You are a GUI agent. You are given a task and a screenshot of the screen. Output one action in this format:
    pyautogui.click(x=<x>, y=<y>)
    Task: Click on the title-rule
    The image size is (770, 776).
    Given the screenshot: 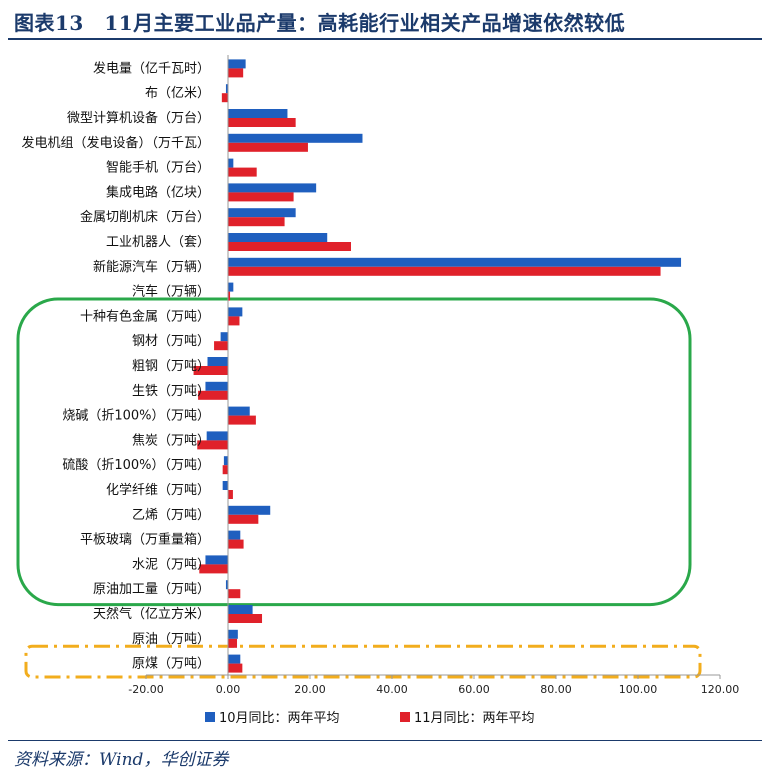 What is the action you would take?
    pyautogui.click(x=385, y=39)
    